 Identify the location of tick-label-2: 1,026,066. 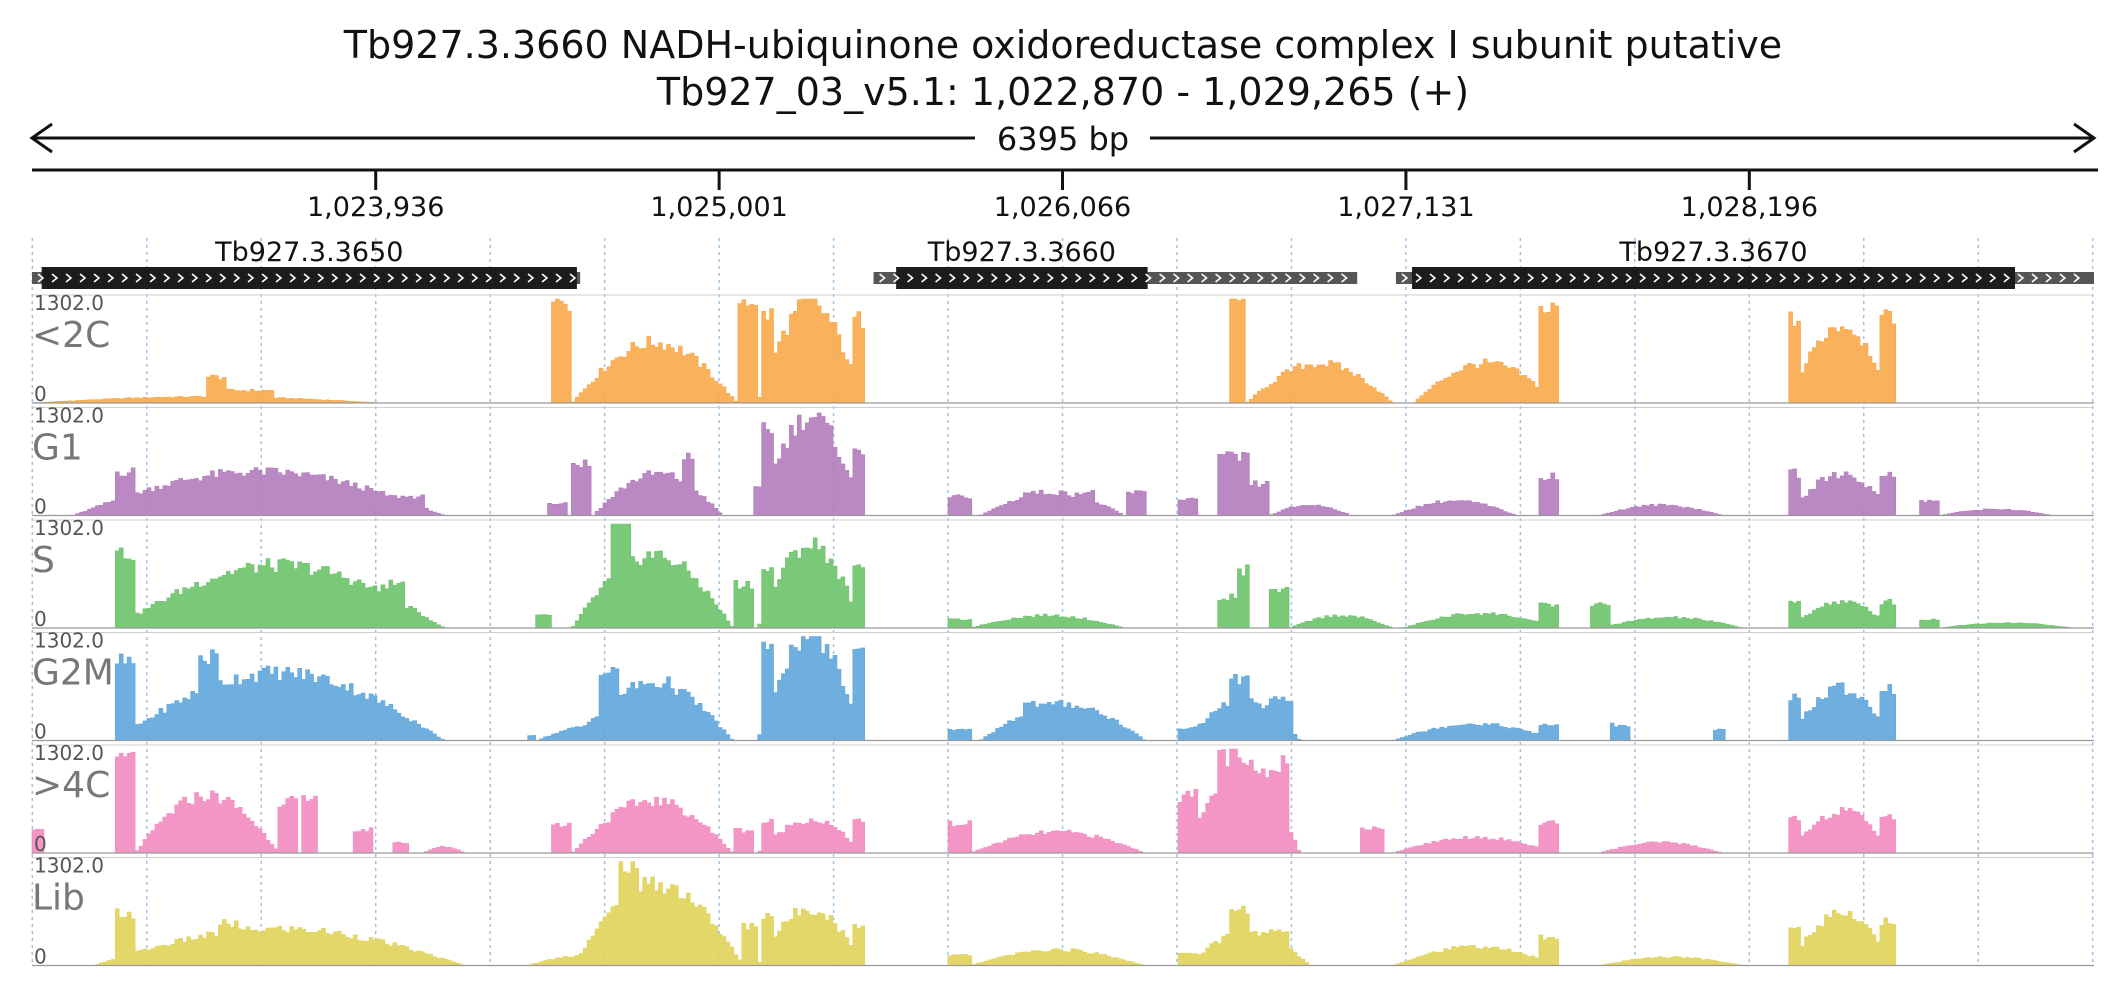
(1062, 207).